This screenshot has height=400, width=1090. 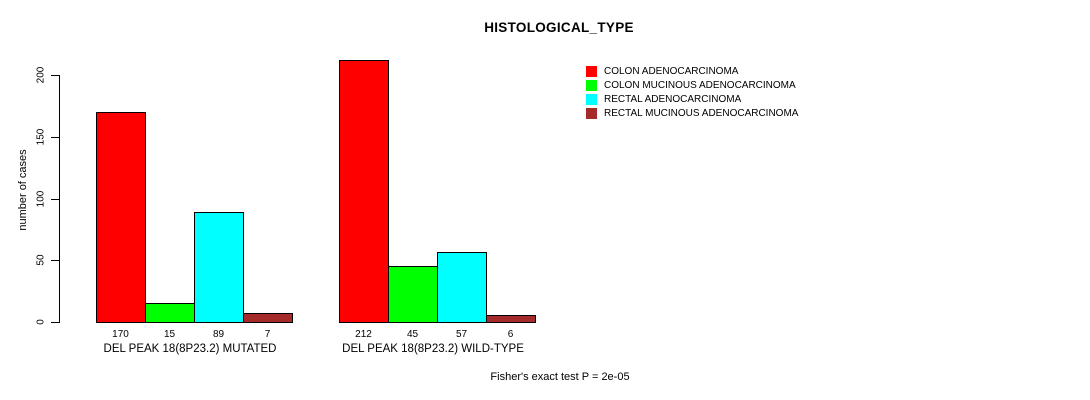 I want to click on x-group-label: DEL PEAK 18(8P23.2) MUTATED, so click(x=190, y=349).